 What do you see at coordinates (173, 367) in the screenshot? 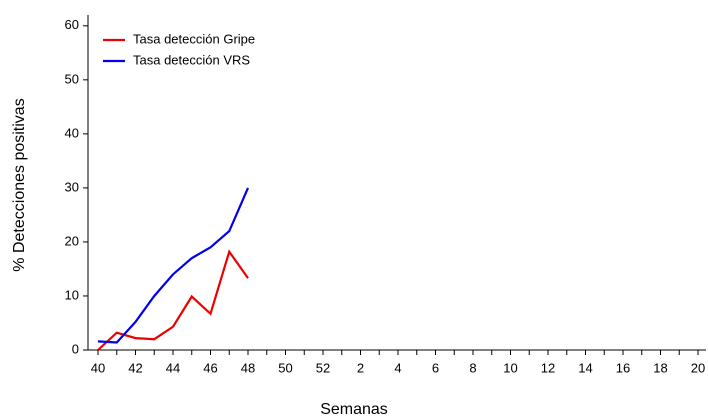
I see `x-tick-label: 44` at bounding box center [173, 367].